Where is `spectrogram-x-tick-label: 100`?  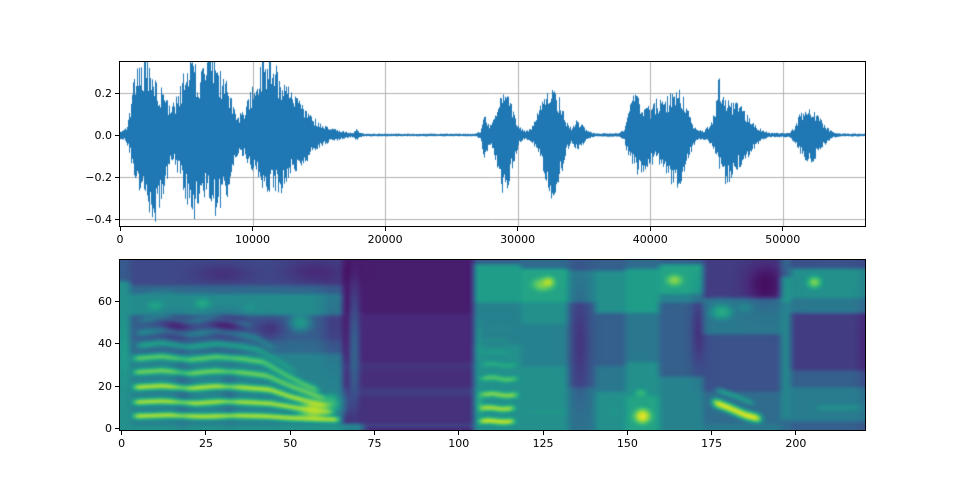 spectrogram-x-tick-label: 100 is located at coordinates (459, 443).